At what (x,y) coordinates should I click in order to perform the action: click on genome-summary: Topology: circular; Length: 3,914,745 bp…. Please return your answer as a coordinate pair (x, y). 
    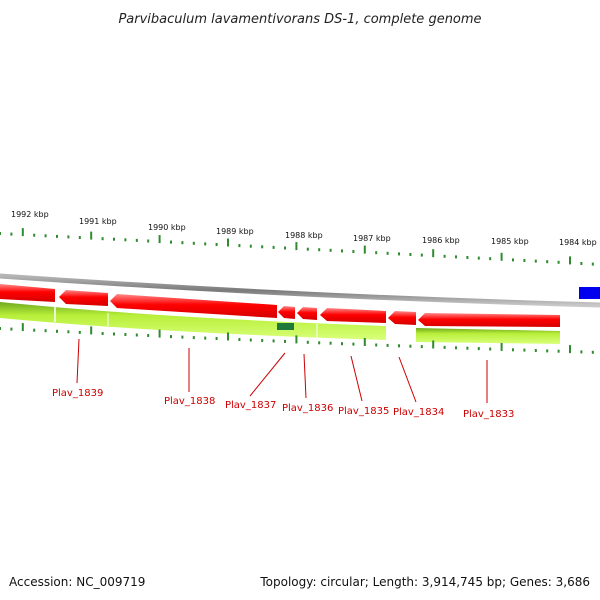
    Looking at the image, I should click on (424, 582).